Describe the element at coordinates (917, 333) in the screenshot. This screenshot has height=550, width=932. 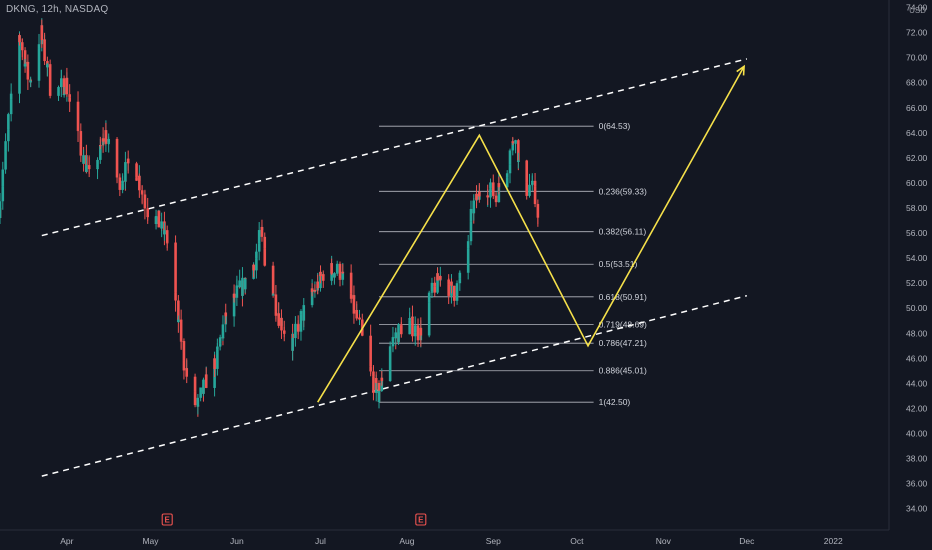
I see `price-tick-label: 48.00` at that location.